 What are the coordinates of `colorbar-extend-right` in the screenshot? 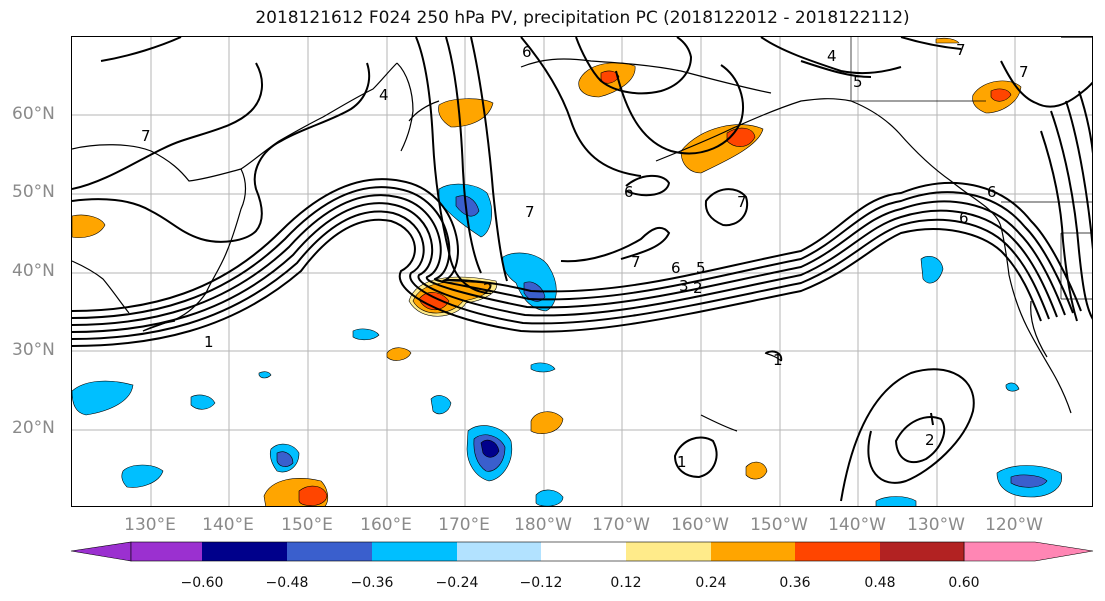 It's located at (1028, 551).